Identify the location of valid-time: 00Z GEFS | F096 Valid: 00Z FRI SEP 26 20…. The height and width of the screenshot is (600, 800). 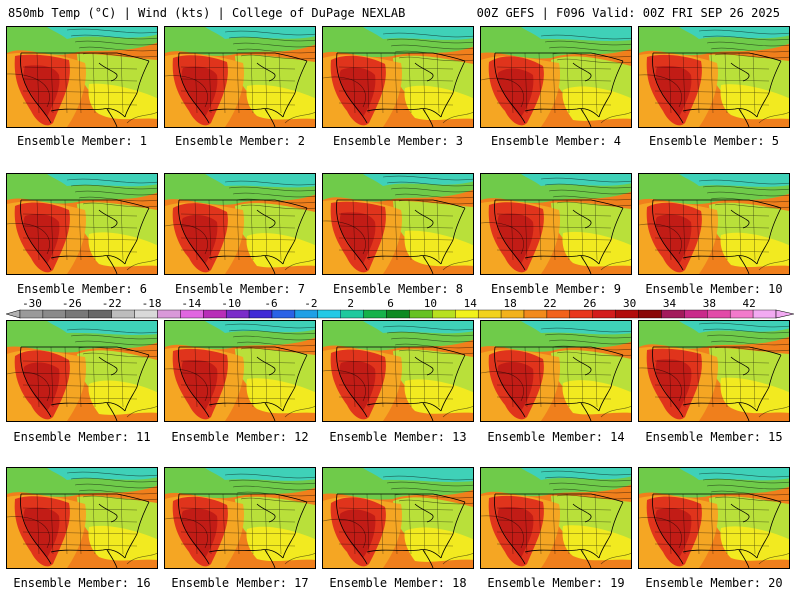
(628, 13).